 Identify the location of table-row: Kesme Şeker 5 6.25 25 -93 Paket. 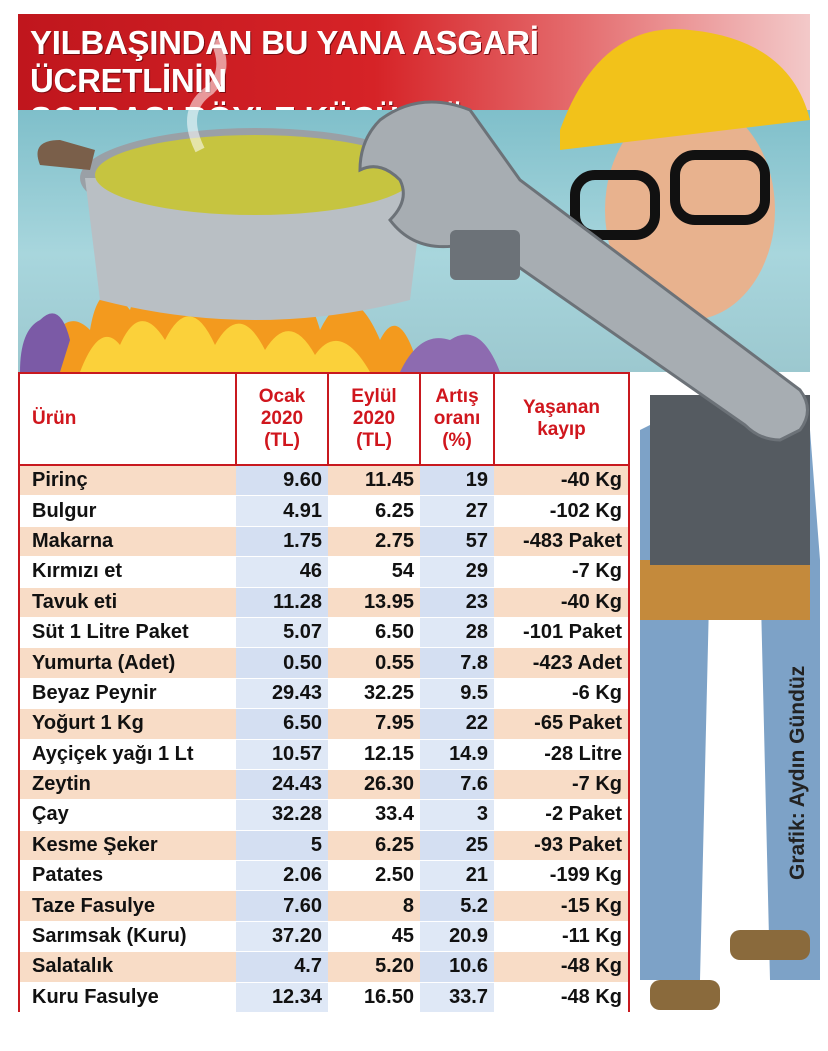
(324, 846).